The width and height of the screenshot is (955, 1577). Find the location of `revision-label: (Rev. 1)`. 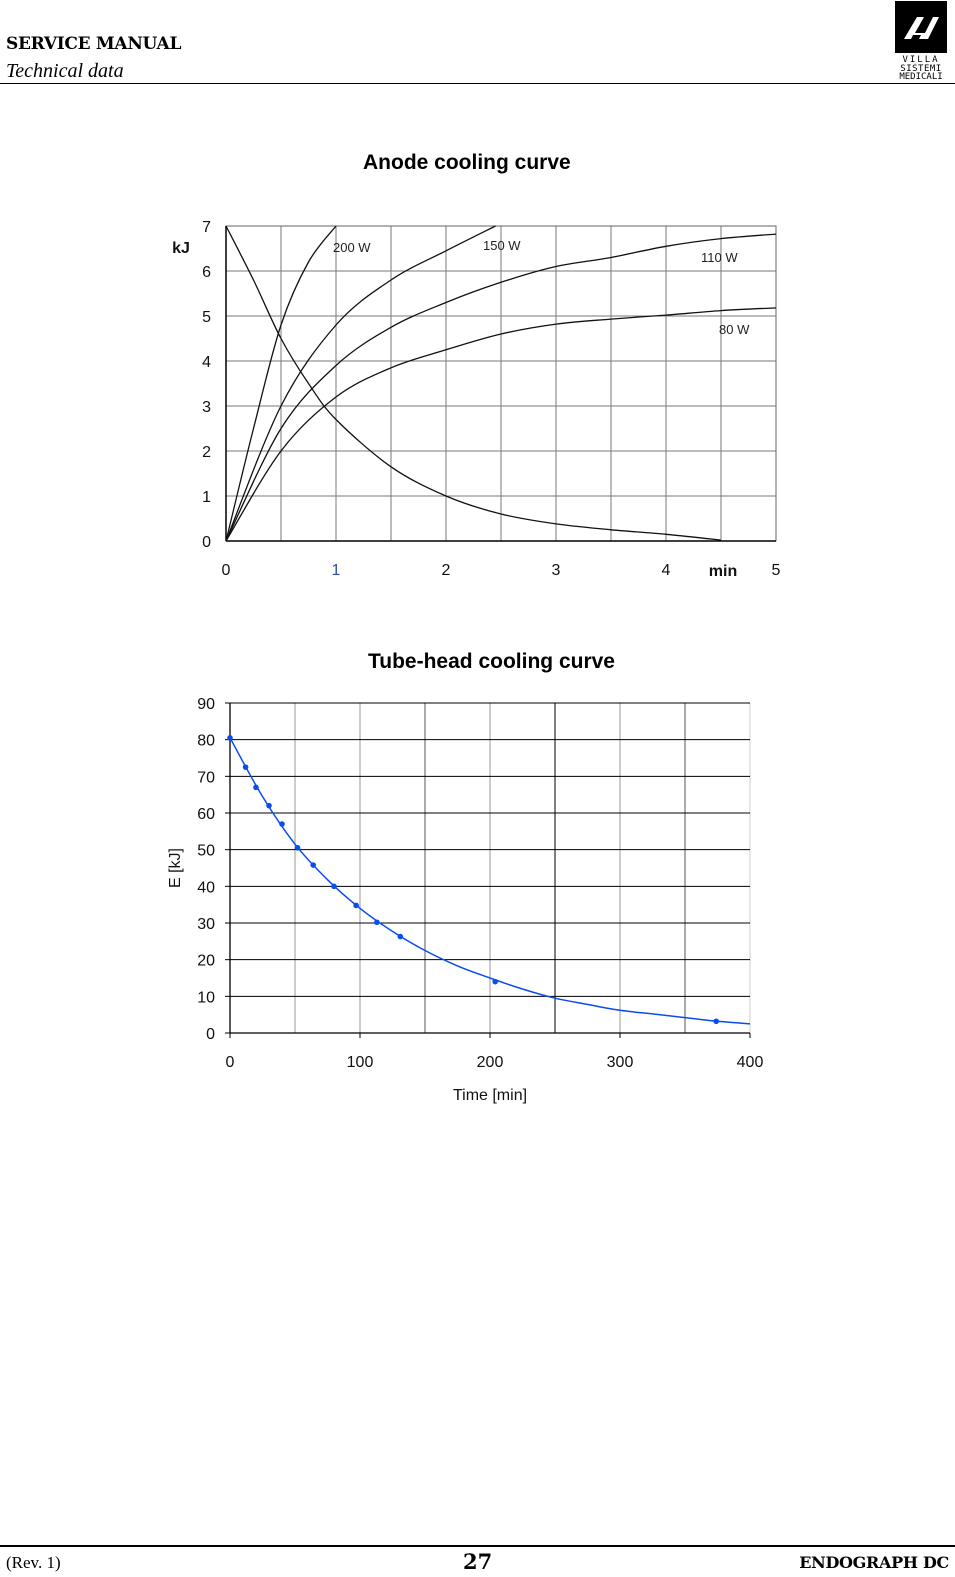

revision-label: (Rev. 1) is located at coordinates (33, 1562).